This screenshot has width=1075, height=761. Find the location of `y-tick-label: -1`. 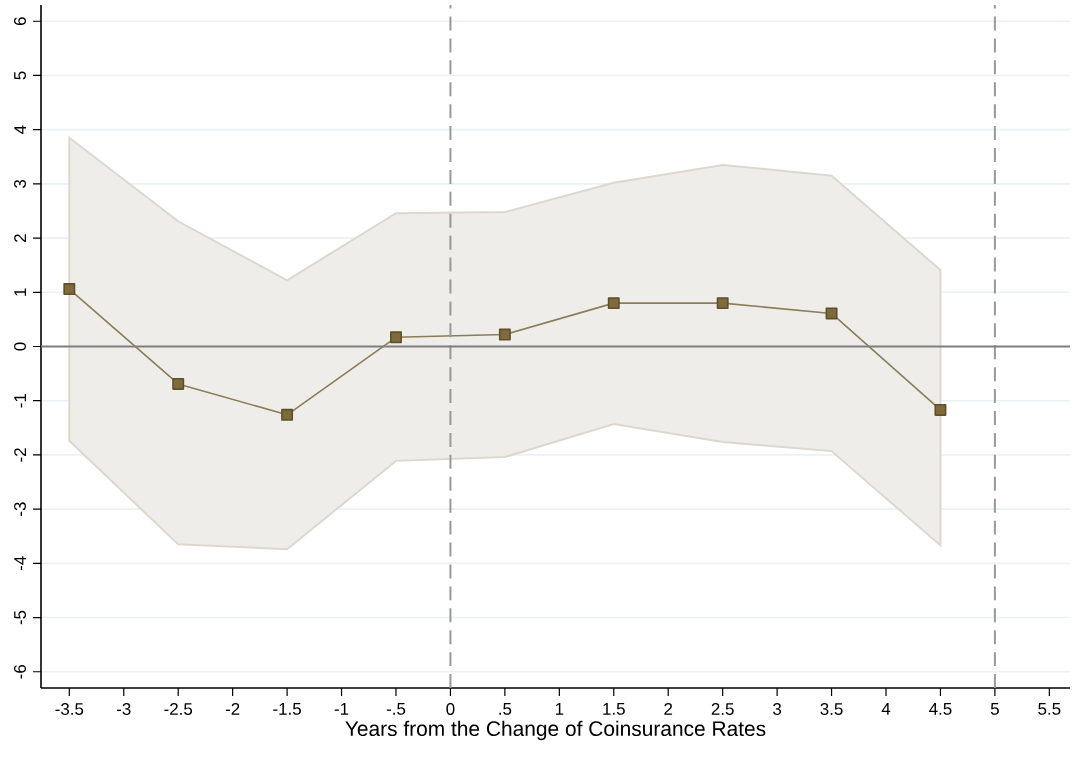

y-tick-label: -1 is located at coordinates (20, 401).